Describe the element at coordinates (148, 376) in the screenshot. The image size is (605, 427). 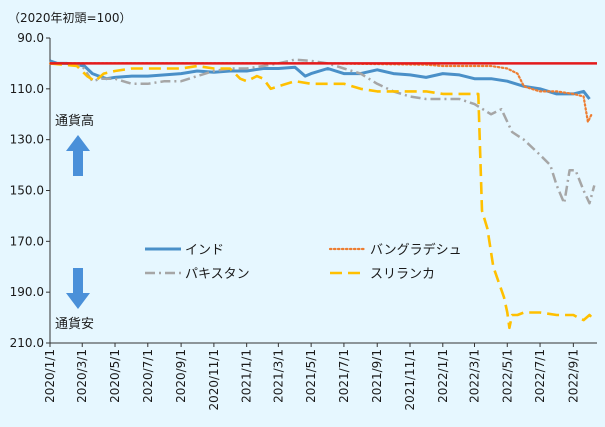
I see `x-tick-label: 2020/7/1` at that location.